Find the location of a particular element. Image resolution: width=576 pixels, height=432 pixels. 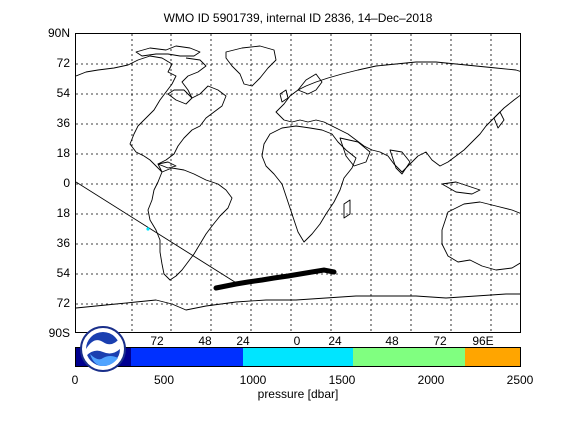

australia-coast is located at coordinates (480, 236).